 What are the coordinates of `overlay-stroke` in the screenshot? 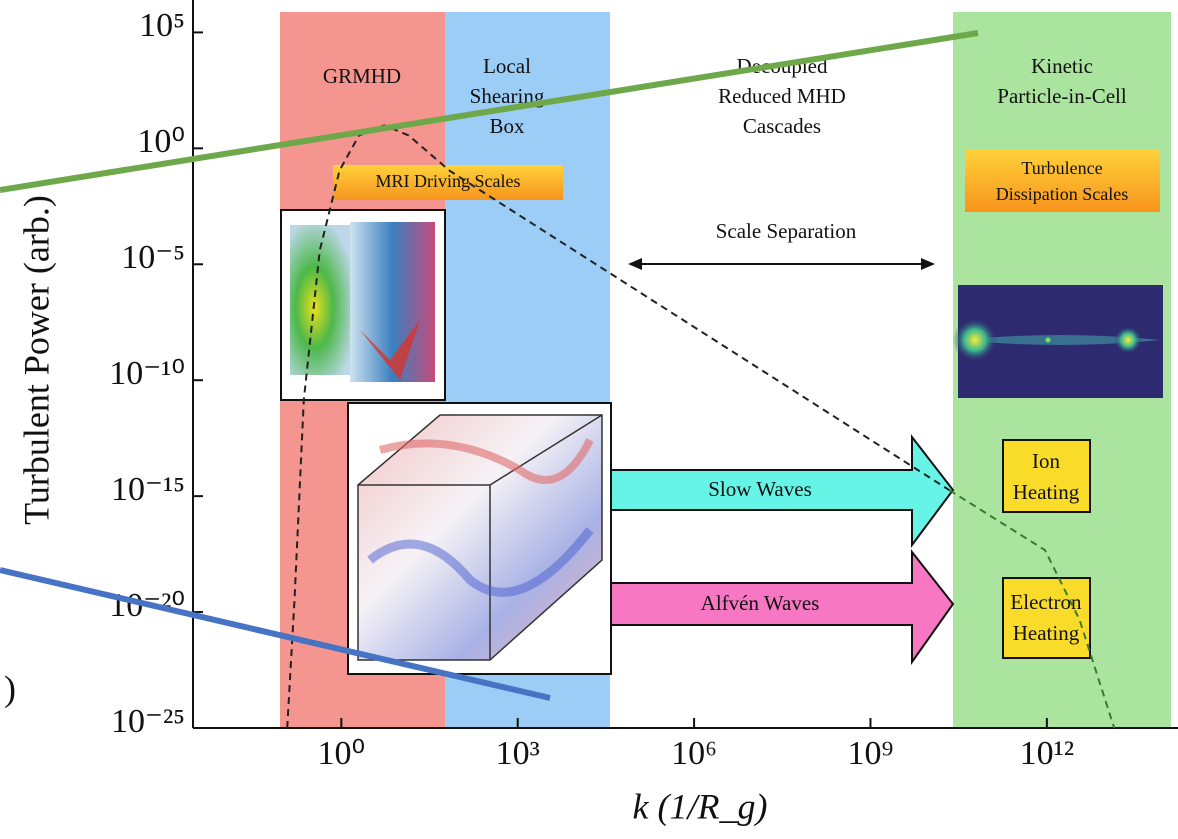 It's located at (275, 634).